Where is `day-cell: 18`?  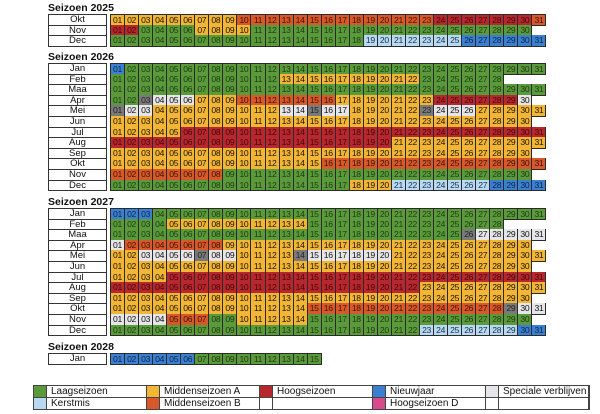 day-cell: 18 is located at coordinates (356, 41).